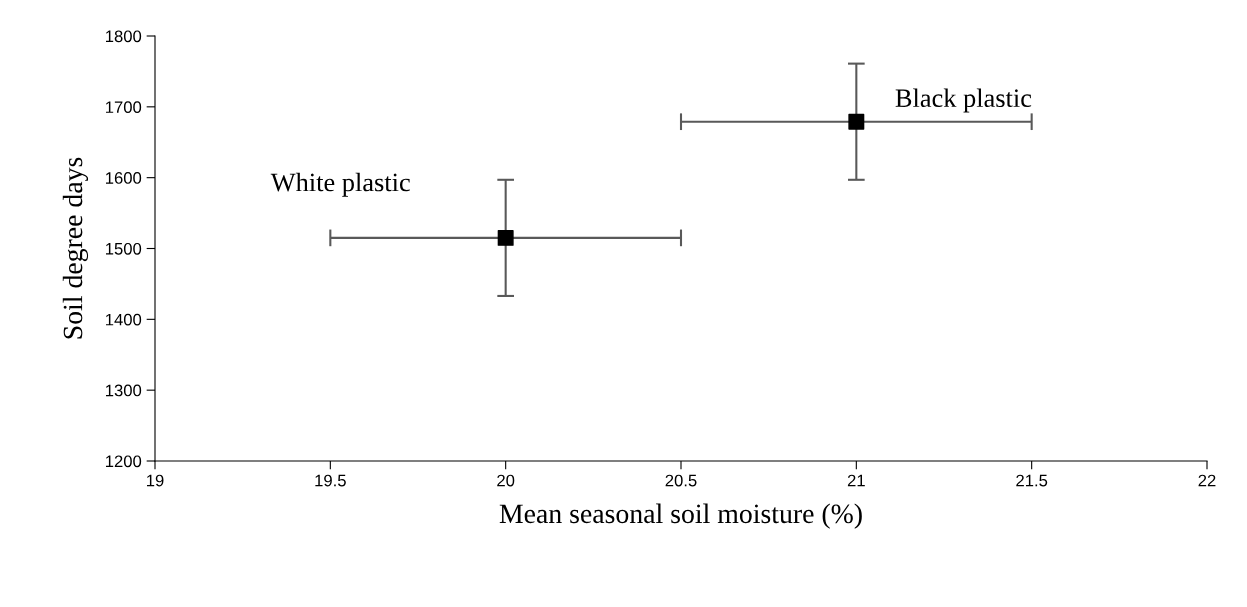 The height and width of the screenshot is (607, 1247). What do you see at coordinates (124, 36) in the screenshot?
I see `y-tick-label: 1800` at bounding box center [124, 36].